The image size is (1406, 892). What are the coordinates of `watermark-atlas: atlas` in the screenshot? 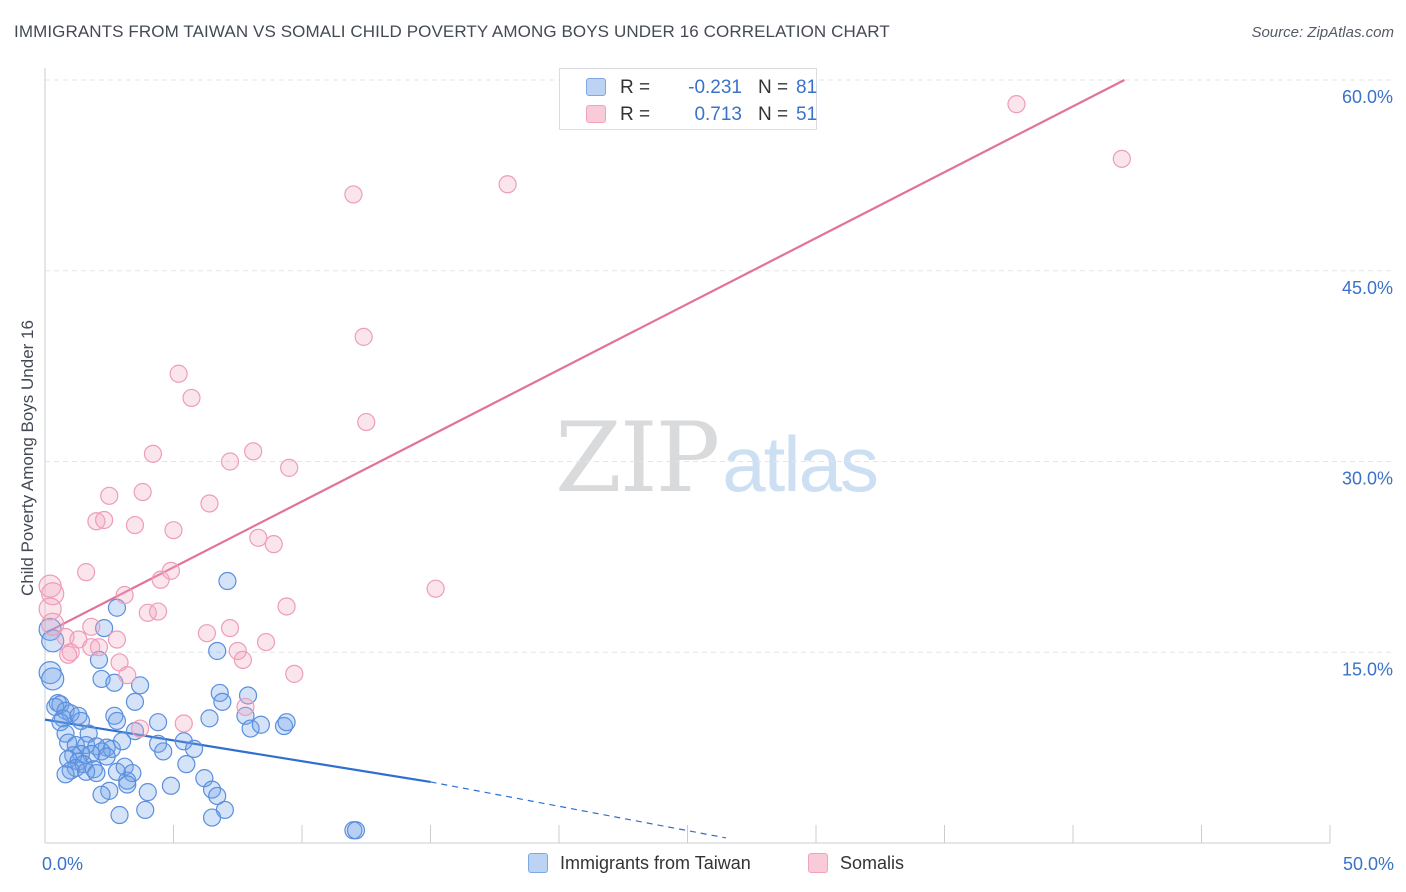 It's located at (800, 464).